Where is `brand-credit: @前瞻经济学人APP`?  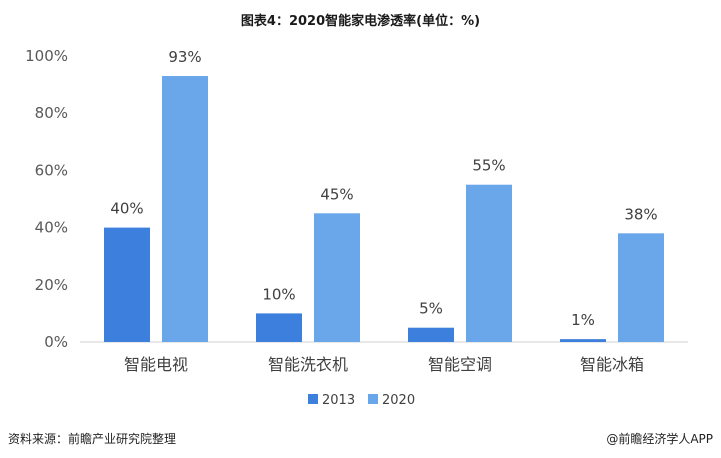 brand-credit: @前瞻经济学人APP is located at coordinates (659, 439).